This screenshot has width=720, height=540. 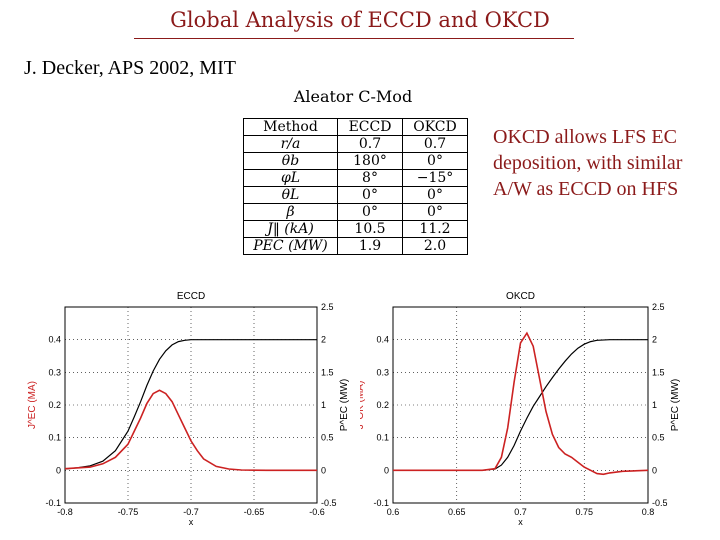 I want to click on header-okcd: OKCD, so click(x=435, y=127).